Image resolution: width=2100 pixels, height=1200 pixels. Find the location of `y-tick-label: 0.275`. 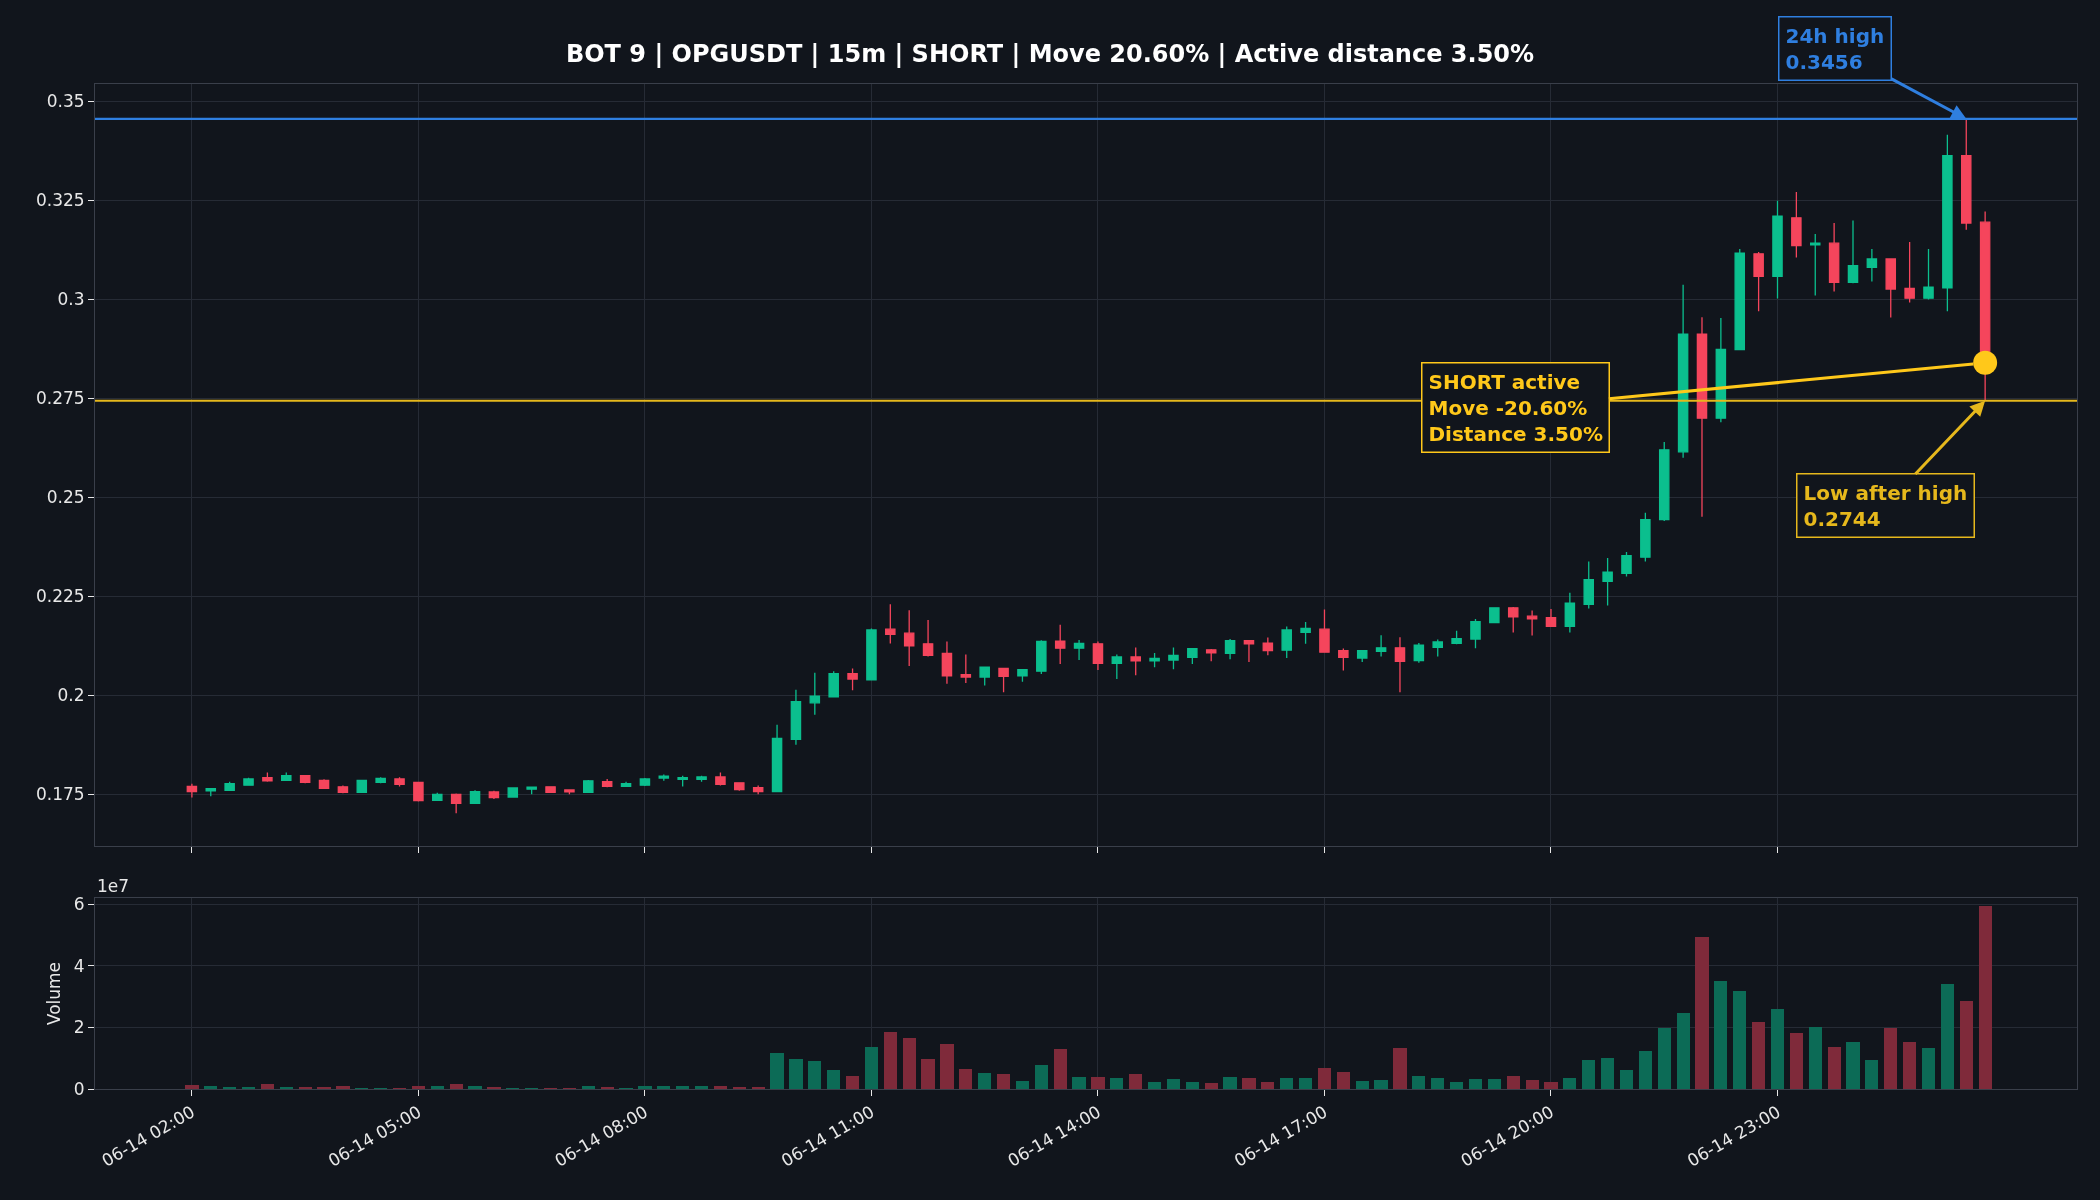

y-tick-label: 0.275 is located at coordinates (60, 398).